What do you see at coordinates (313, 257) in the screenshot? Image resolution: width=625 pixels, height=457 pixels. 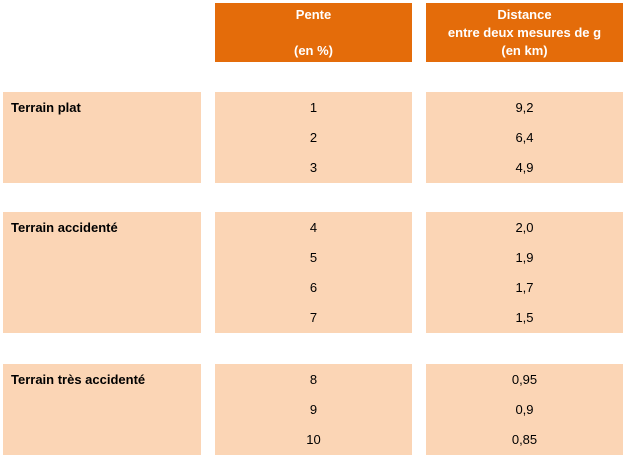 I see `pente-value: 5` at bounding box center [313, 257].